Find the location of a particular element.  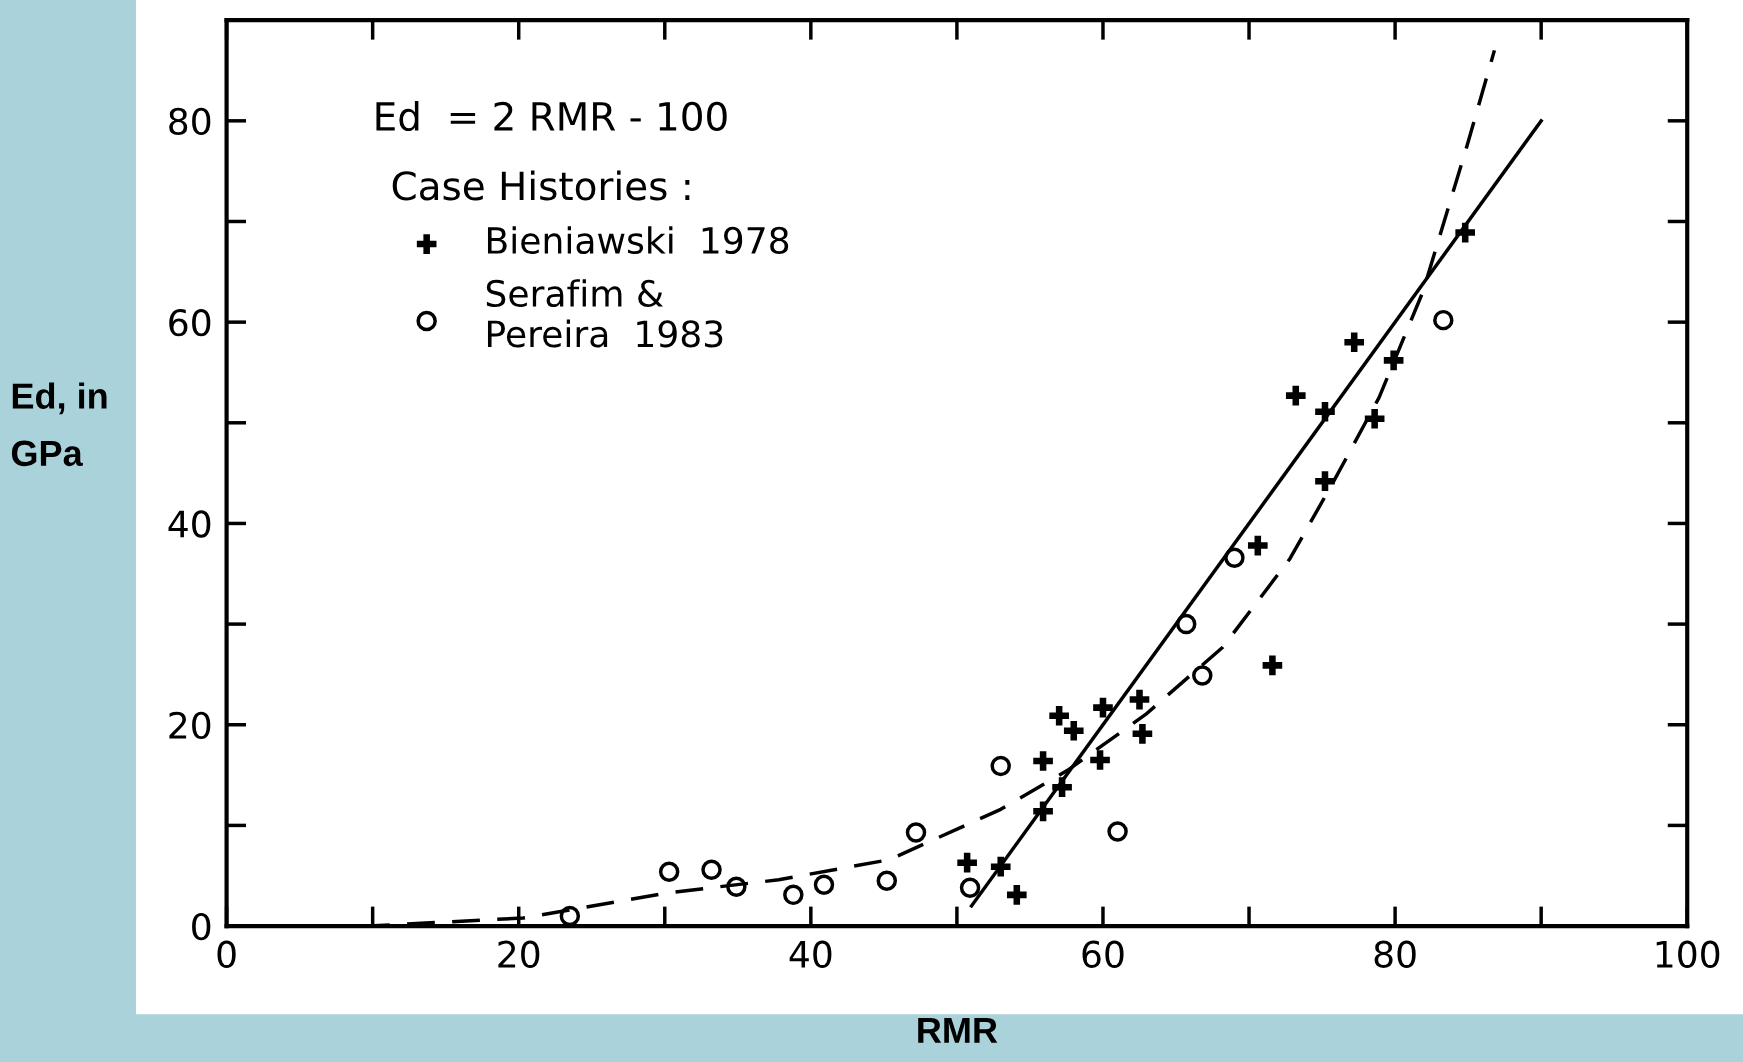

legend-label: Bieniawski 1978 is located at coordinates (638, 240).